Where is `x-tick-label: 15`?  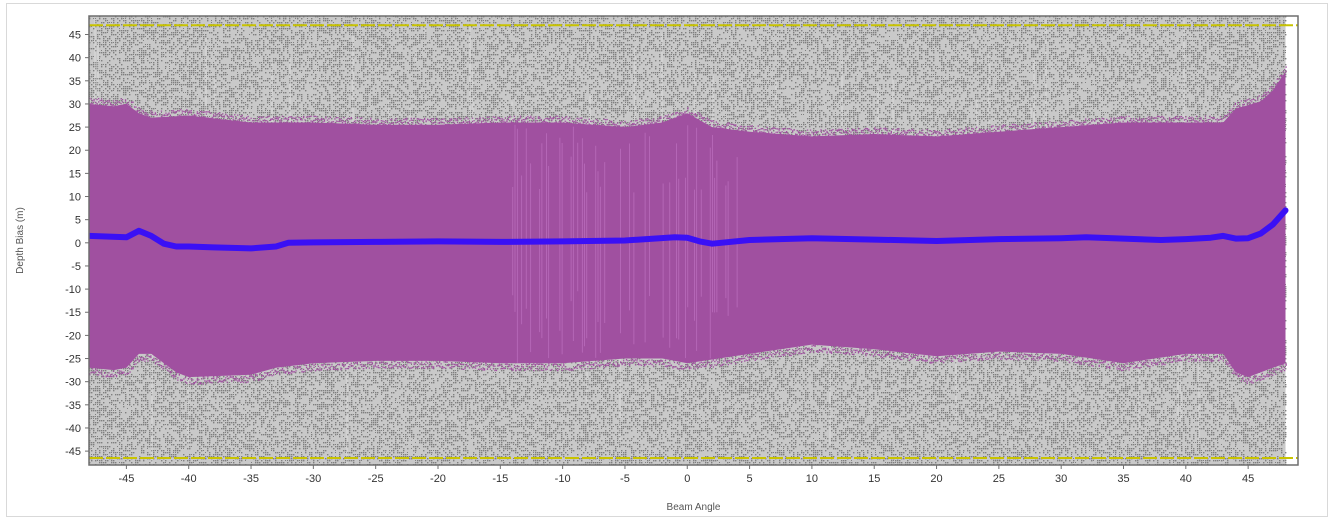
x-tick-label: 15 is located at coordinates (874, 479).